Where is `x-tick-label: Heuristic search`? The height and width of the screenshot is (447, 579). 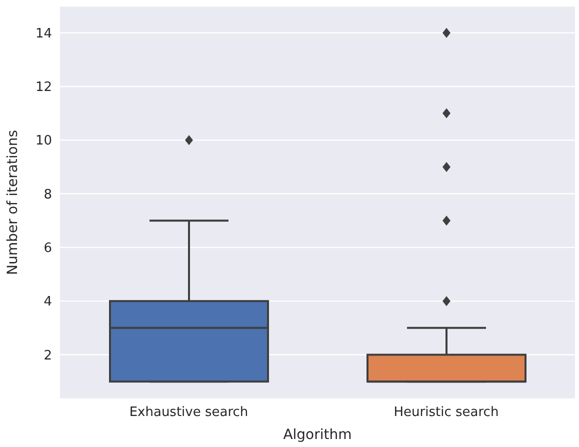 x-tick-label: Heuristic search is located at coordinates (446, 412).